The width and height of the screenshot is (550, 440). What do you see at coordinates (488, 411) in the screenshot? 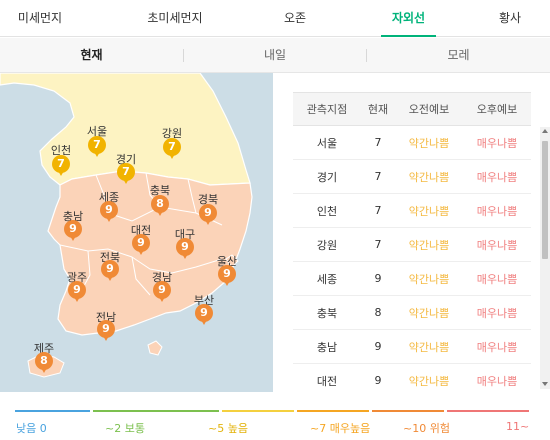
I see `legend-bar-extreme` at bounding box center [488, 411].